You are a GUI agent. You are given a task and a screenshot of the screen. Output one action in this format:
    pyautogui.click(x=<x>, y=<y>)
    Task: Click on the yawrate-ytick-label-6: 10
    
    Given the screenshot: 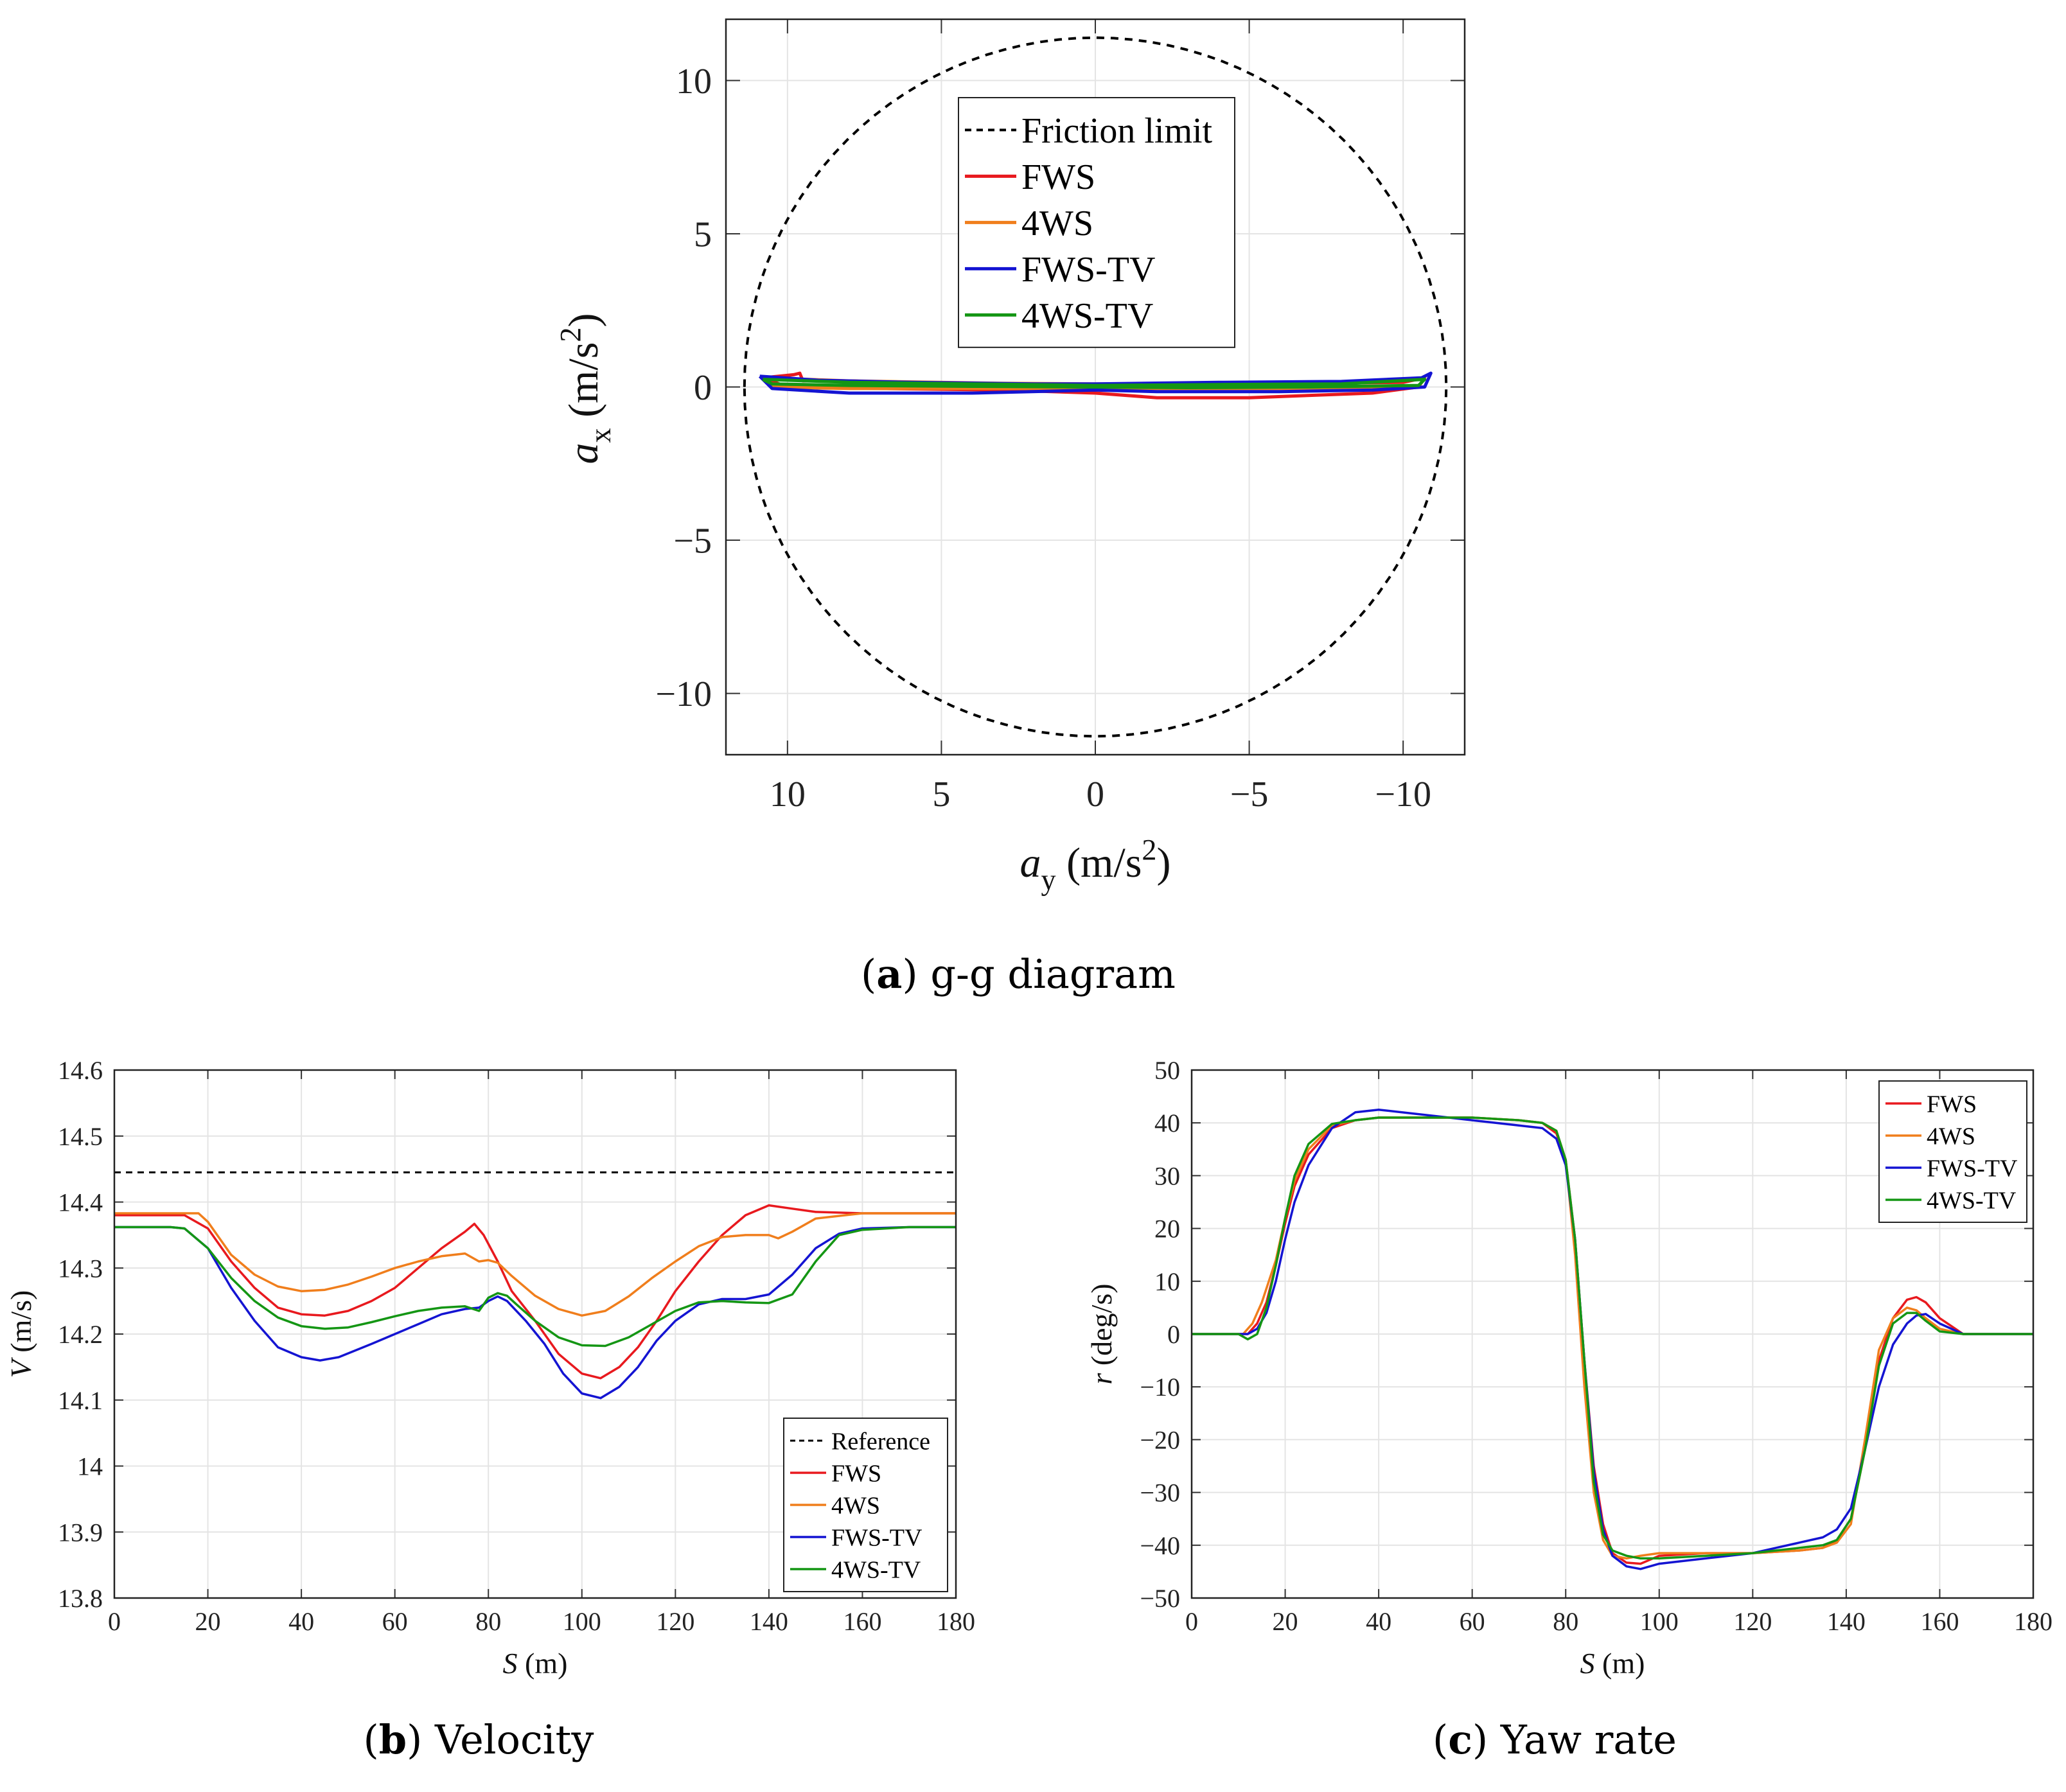 What is the action you would take?
    pyautogui.click(x=1167, y=1281)
    